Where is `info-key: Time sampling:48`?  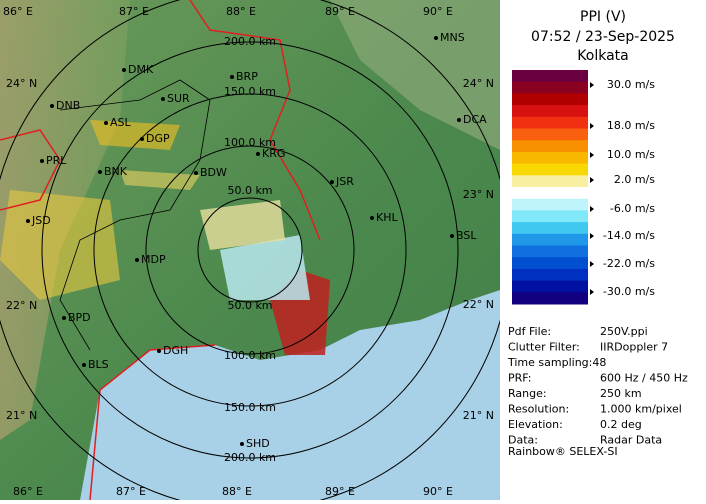 info-key: Time sampling:48 is located at coordinates (556, 362).